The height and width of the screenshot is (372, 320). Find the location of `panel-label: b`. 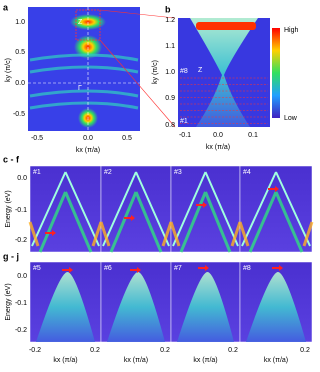

panel-label: b is located at coordinates (168, 9).